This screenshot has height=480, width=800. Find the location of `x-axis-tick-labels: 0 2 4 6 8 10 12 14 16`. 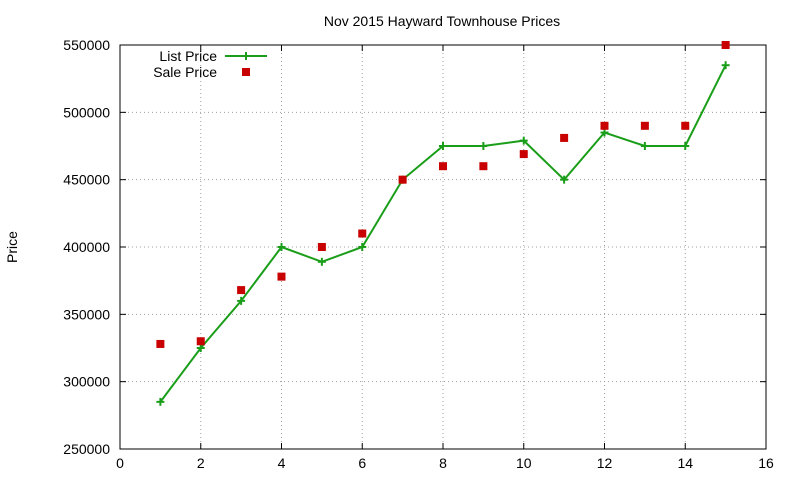

x-axis-tick-labels: 0 2 4 6 8 10 12 14 16 is located at coordinates (445, 463).